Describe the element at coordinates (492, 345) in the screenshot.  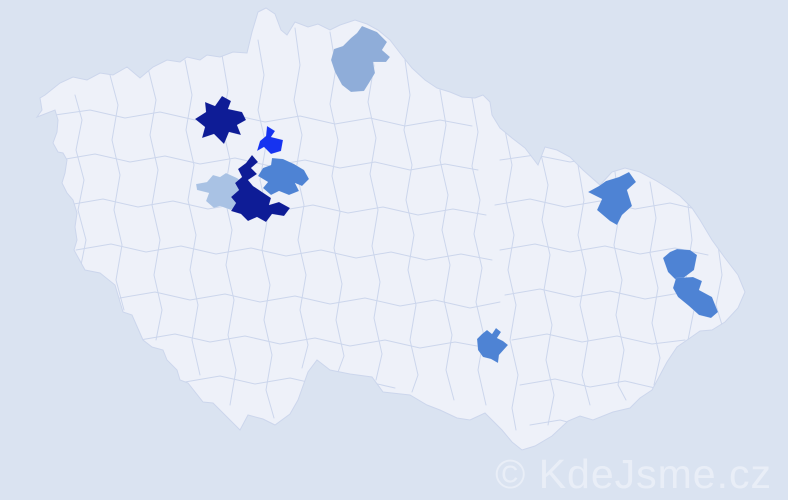
I see `highlighted-district-southeast-city` at that location.